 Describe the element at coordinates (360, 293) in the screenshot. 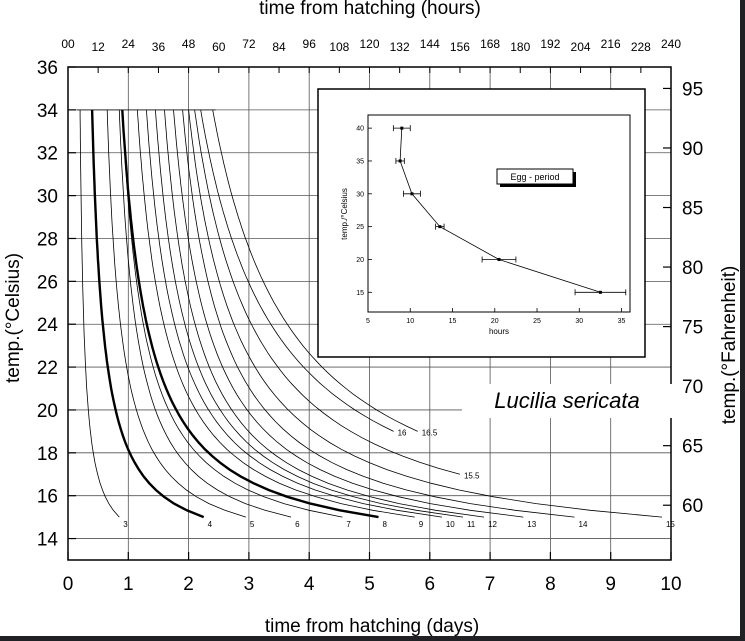

I see `inset-y-tick-label: 15` at that location.